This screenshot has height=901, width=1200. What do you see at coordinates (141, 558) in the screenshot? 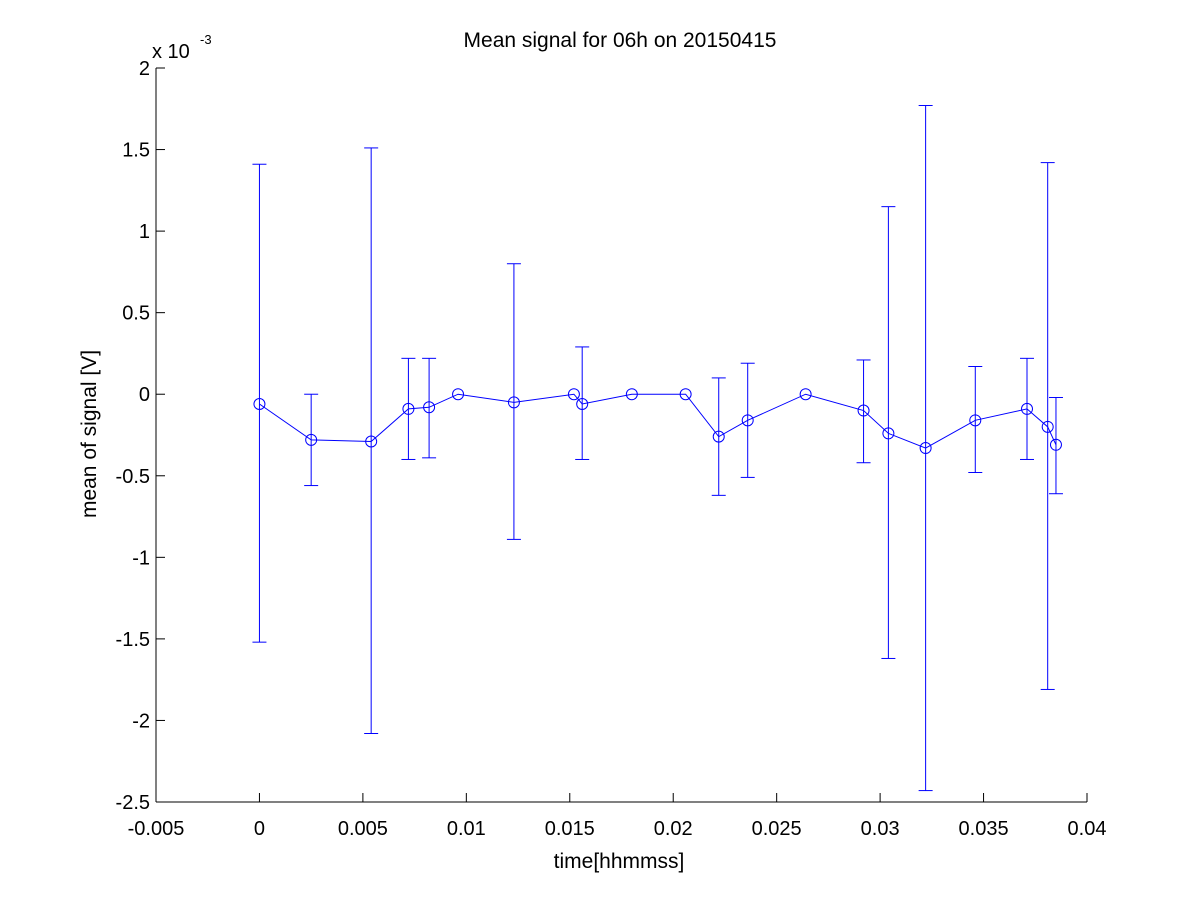
I see `y-tick-label: -1` at bounding box center [141, 558].